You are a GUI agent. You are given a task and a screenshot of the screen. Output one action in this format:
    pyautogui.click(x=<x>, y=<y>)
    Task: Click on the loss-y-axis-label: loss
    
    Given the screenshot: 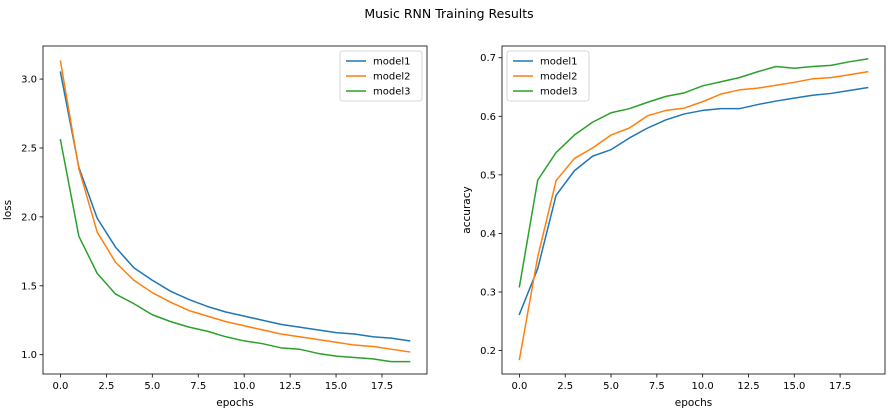 What is the action you would take?
    pyautogui.click(x=8, y=210)
    